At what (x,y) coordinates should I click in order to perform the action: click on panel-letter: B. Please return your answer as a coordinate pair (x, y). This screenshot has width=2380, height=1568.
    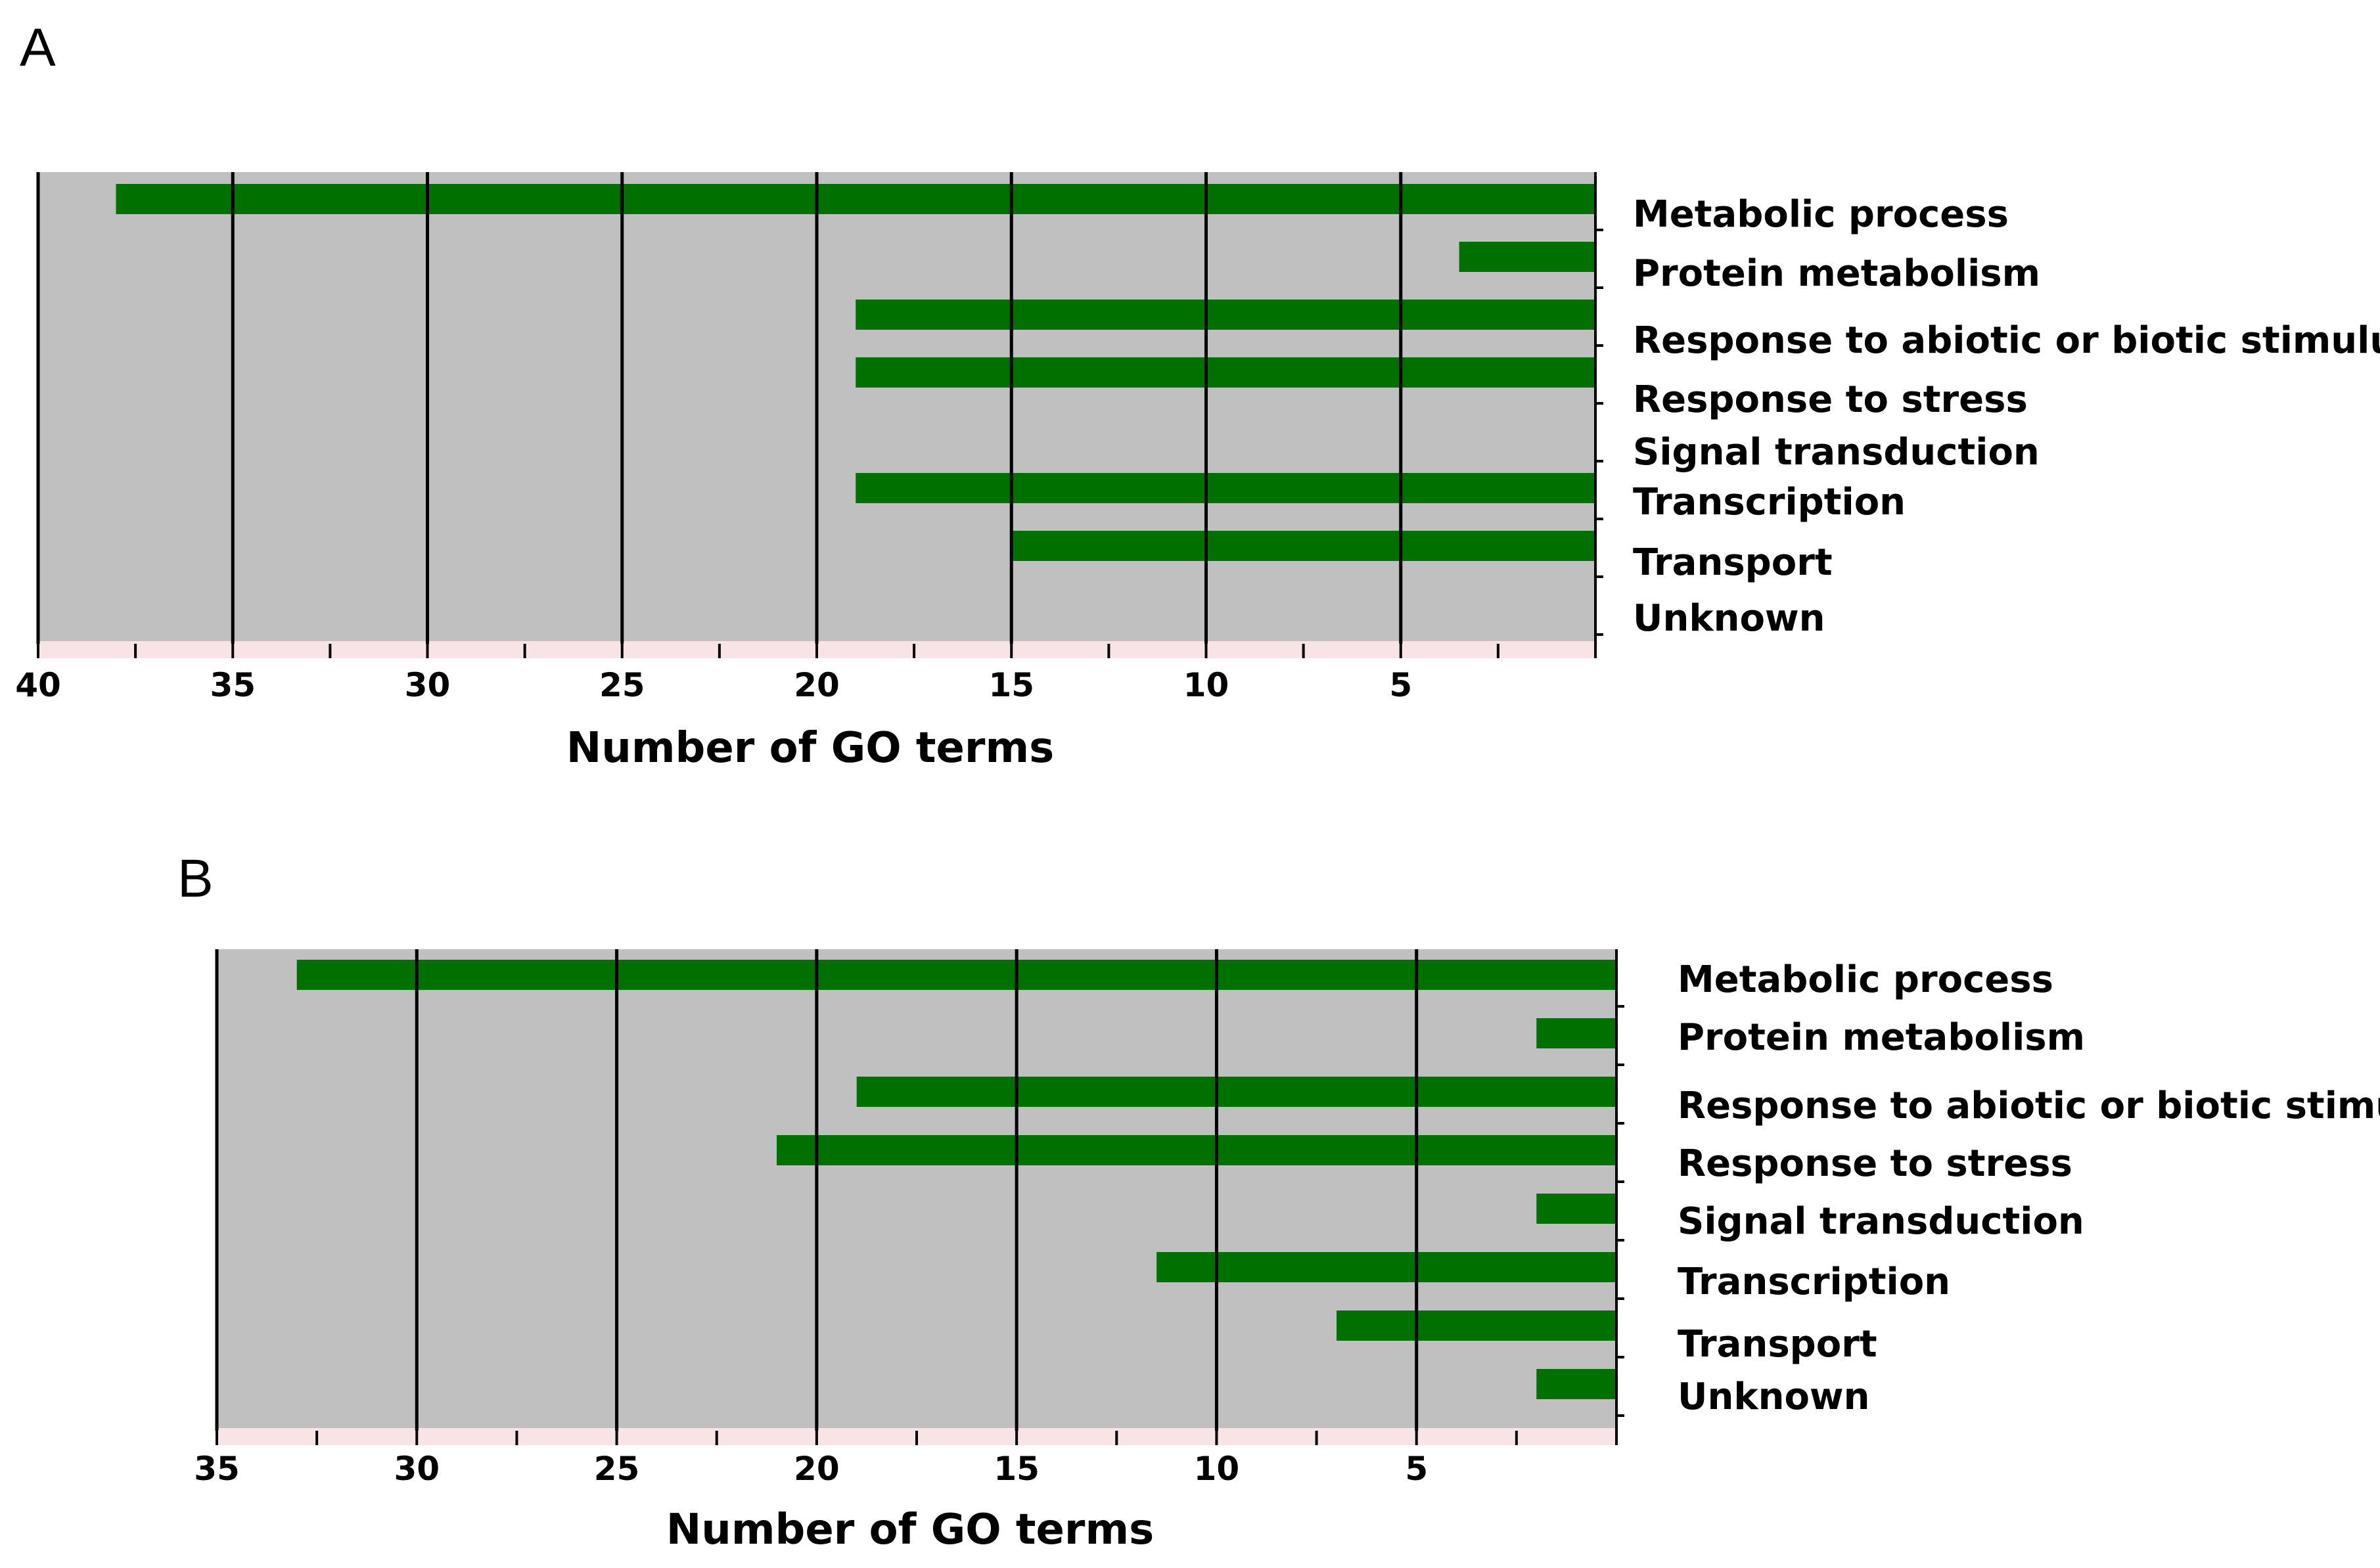
    Looking at the image, I should click on (195, 878).